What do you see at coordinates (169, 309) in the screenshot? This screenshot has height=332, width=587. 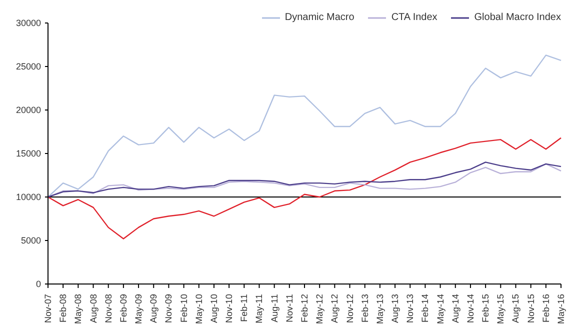 I see `x-tick-label: Nov-09` at bounding box center [169, 309].